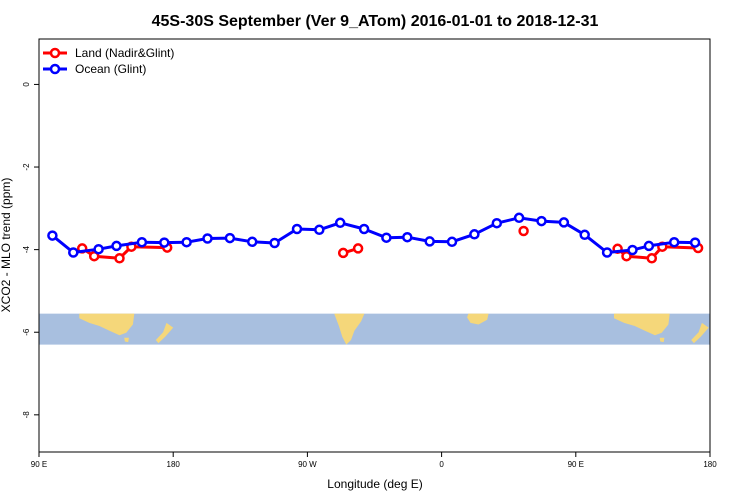  I want to click on legend-label: Ocean (Glint), so click(110, 69).